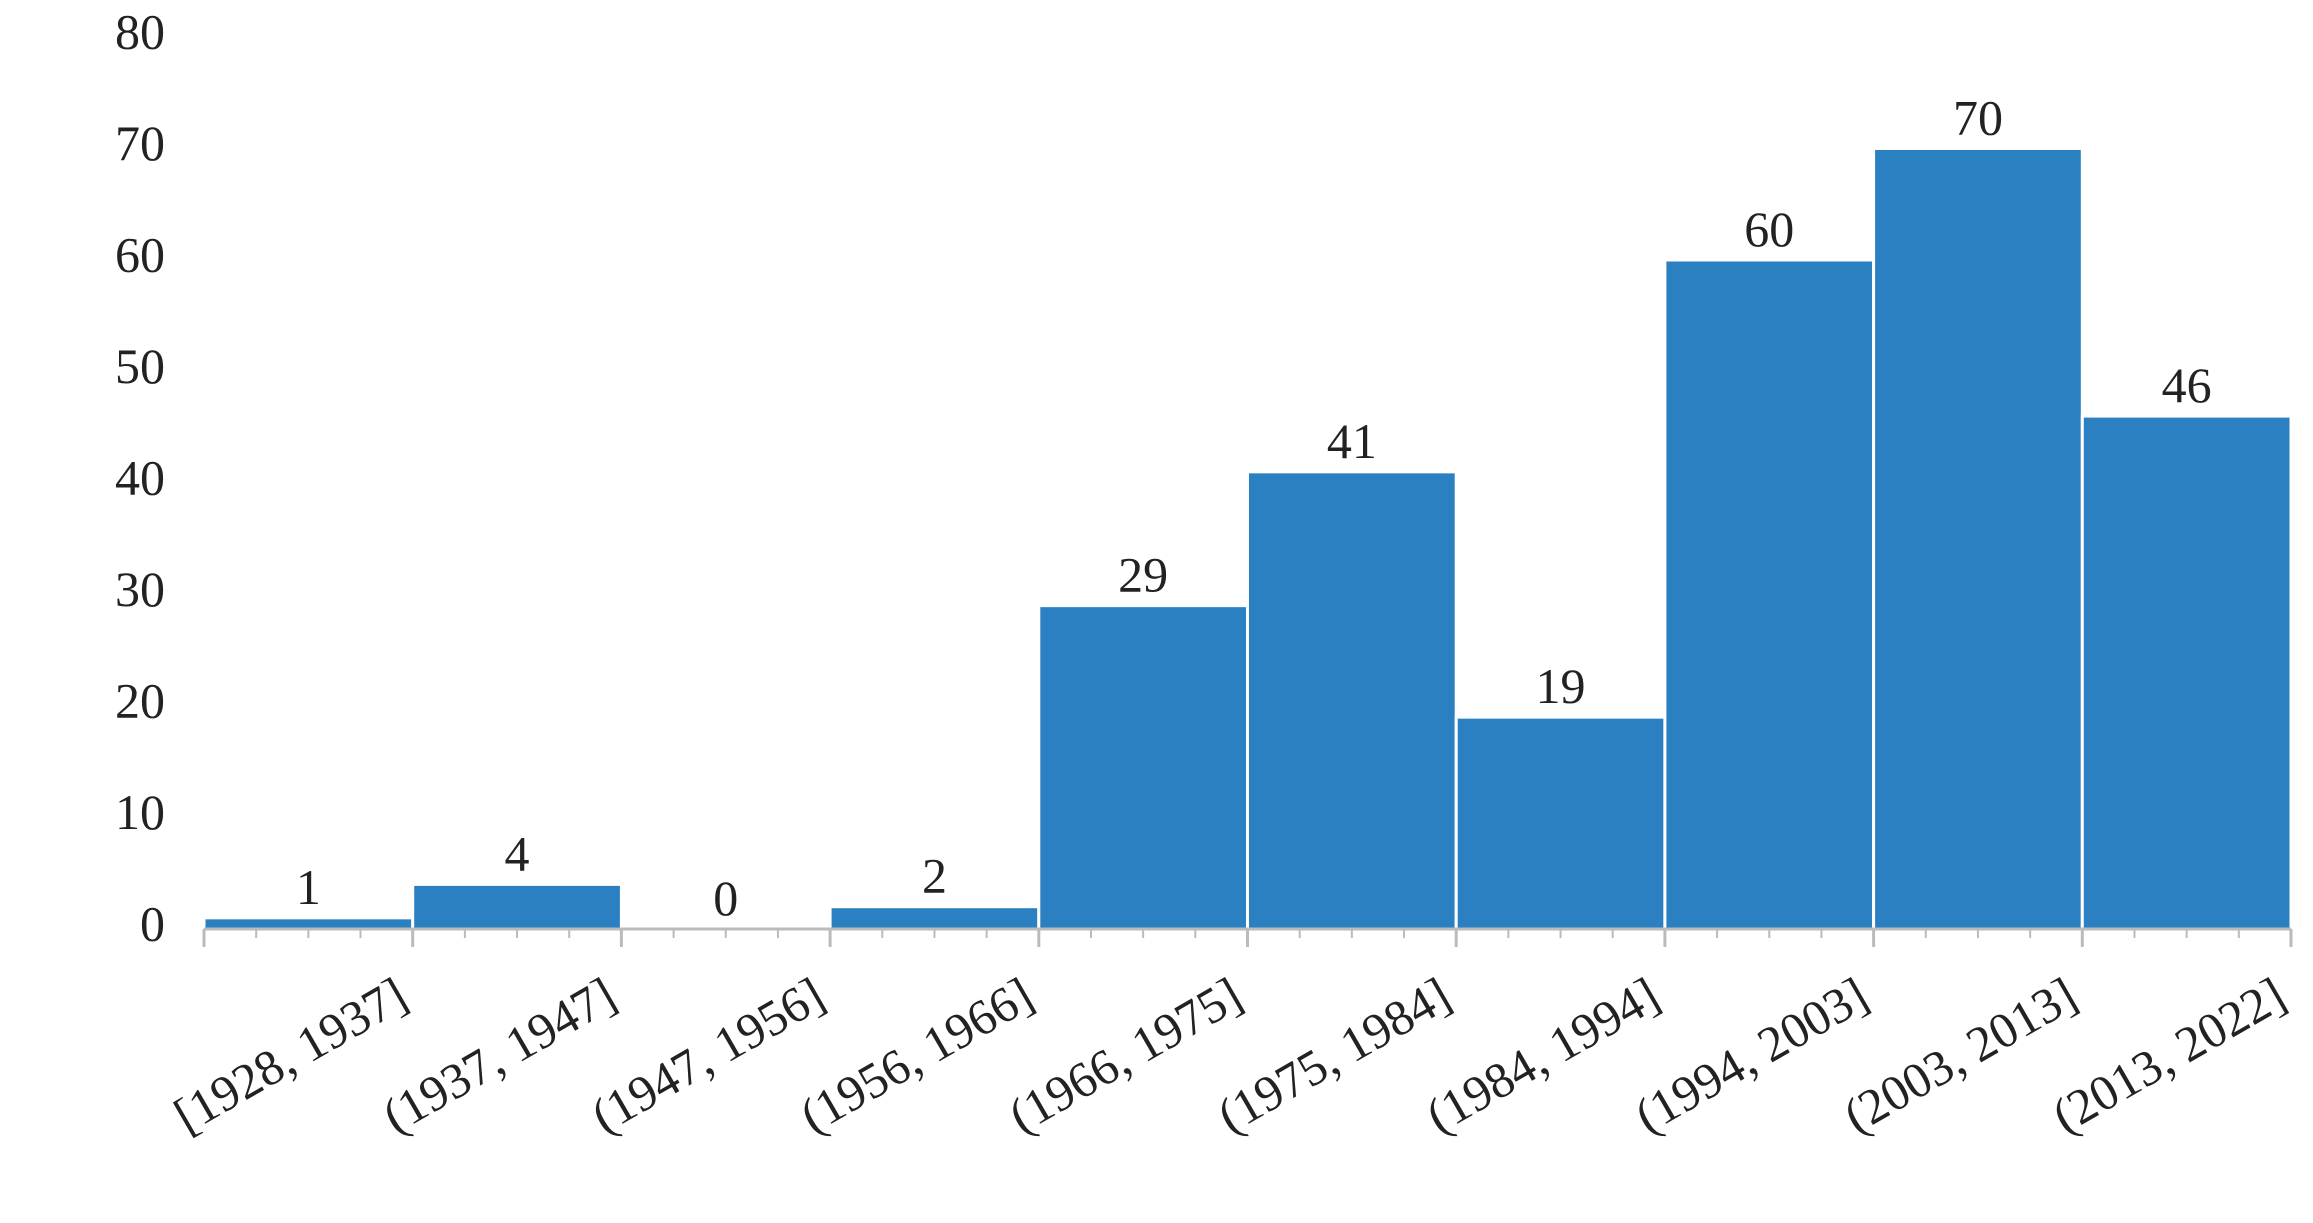  Describe the element at coordinates (1561, 686) in the screenshot. I see `value-label: 19` at that location.